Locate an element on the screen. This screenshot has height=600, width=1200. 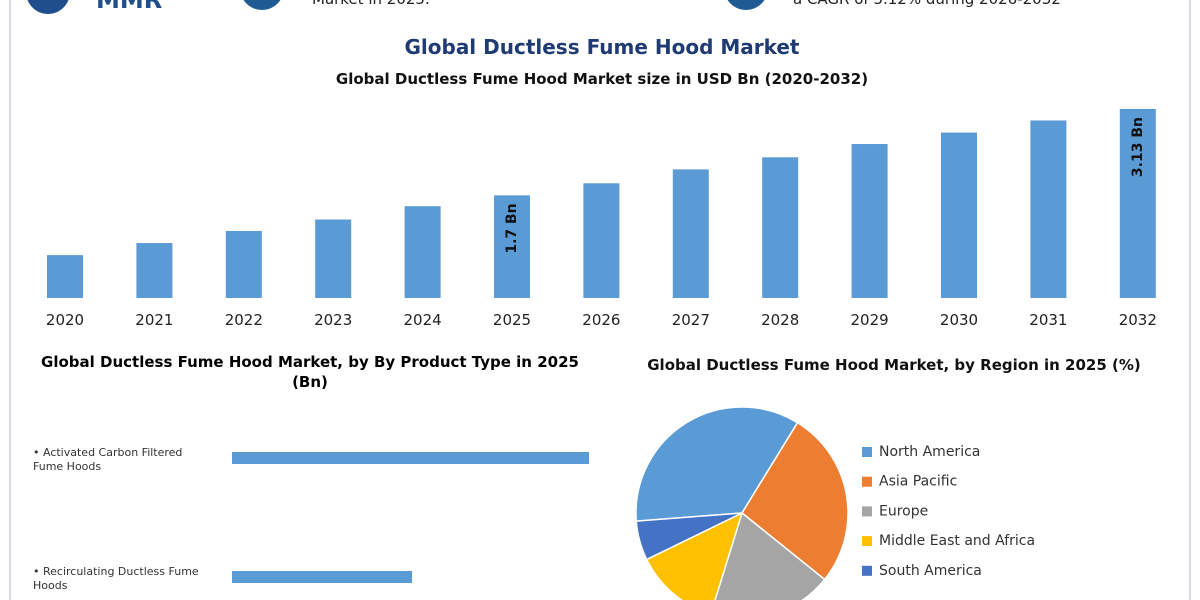
data-label: 1.7 Bn is located at coordinates (512, 228).